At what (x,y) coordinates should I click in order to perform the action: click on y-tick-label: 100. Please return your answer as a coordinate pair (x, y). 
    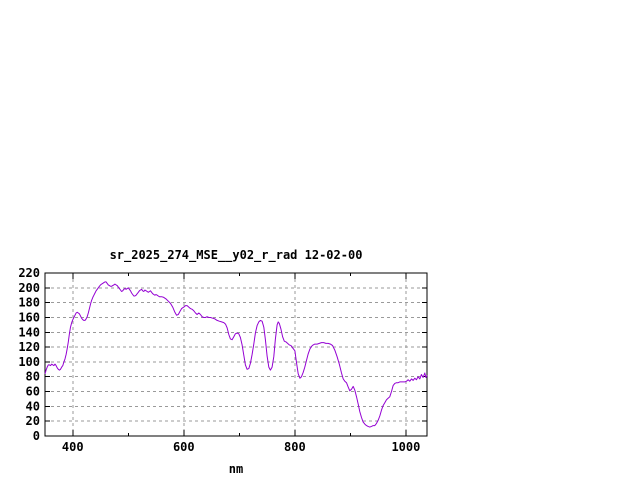
    Looking at the image, I should click on (29, 362).